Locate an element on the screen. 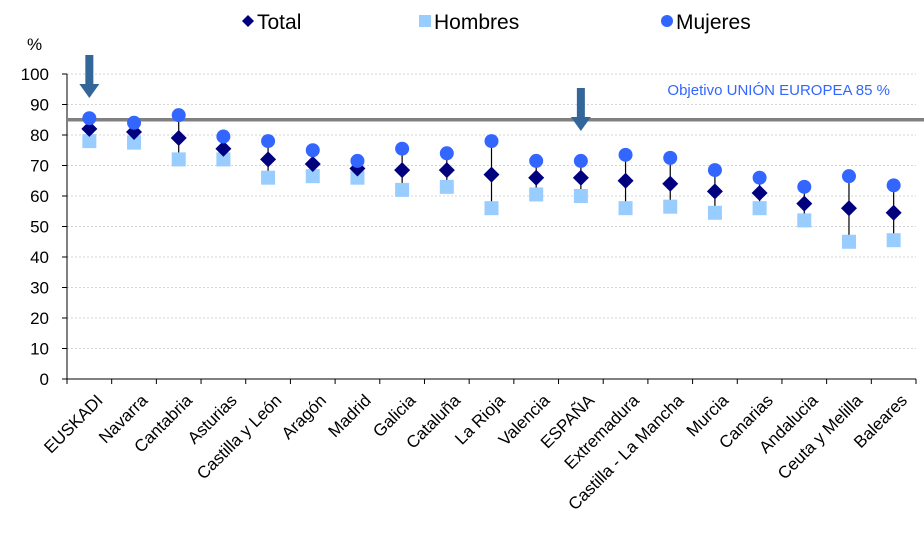  y-tick-label: 40 is located at coordinates (39, 257).